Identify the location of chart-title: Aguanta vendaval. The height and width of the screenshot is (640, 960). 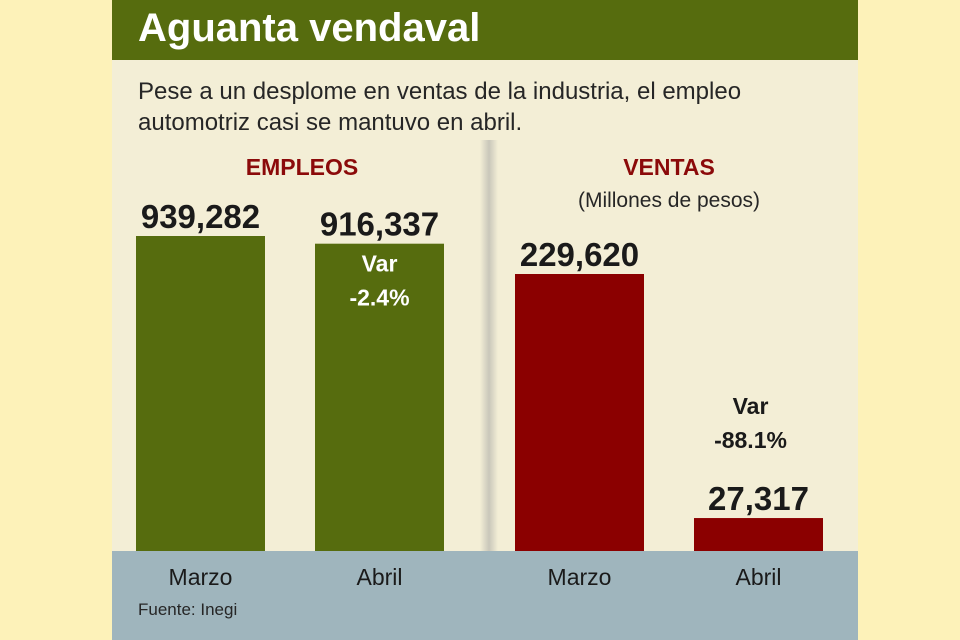
(309, 28).